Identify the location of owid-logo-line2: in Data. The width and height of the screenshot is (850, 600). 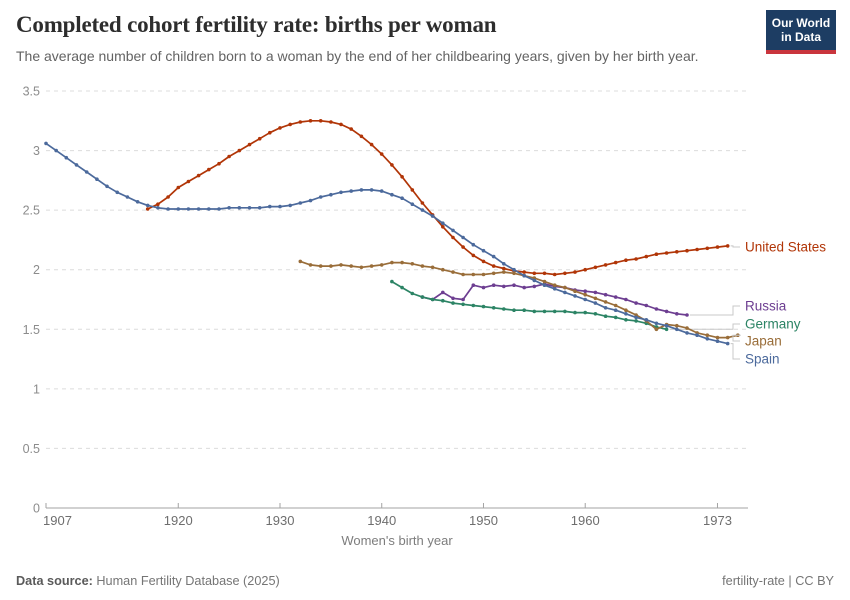
(800, 36).